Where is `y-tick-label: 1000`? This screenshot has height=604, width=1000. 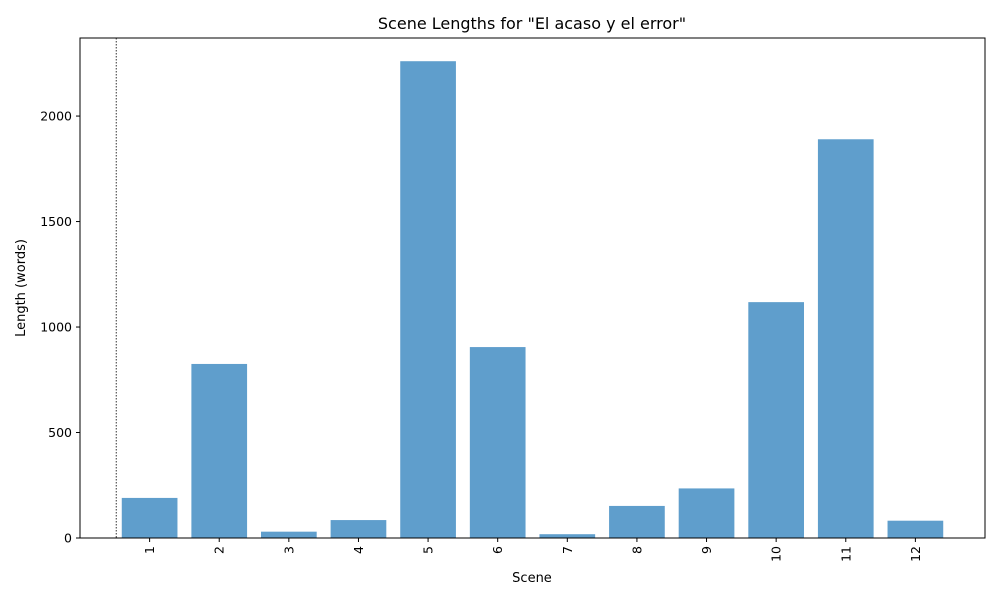
y-tick-label: 1000 is located at coordinates (56, 327).